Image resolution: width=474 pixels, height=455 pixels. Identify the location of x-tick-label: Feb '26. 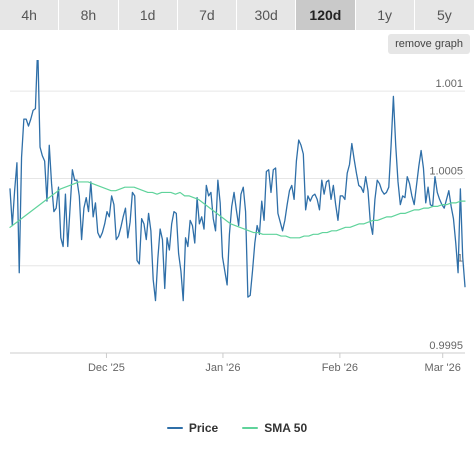
(340, 368).